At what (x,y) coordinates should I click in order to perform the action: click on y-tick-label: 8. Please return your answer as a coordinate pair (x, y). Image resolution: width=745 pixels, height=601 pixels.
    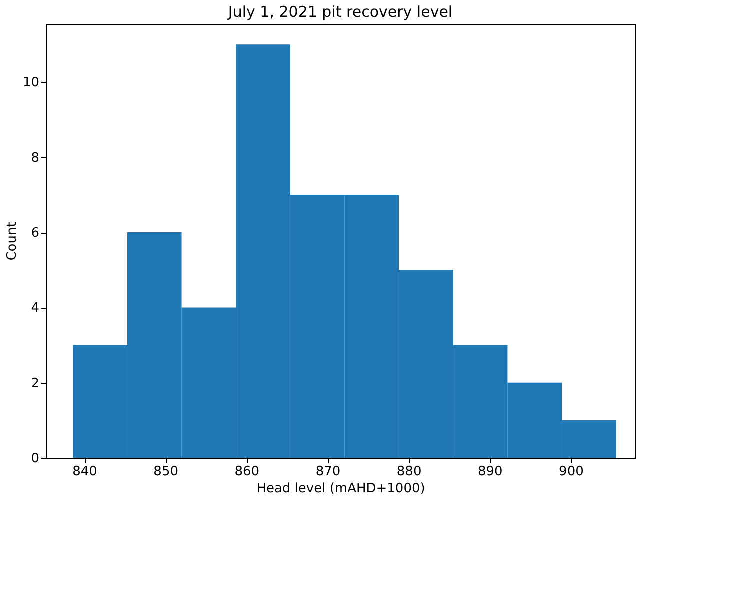
    Looking at the image, I should click on (35, 158).